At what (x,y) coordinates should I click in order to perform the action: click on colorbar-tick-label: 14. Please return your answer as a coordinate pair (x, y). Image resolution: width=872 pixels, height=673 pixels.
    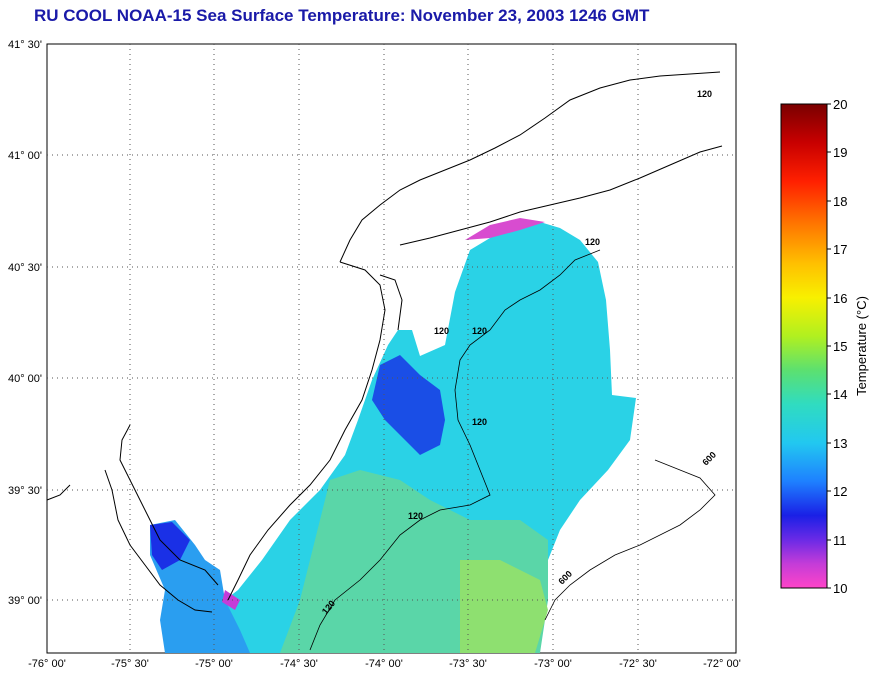
    Looking at the image, I should click on (840, 394).